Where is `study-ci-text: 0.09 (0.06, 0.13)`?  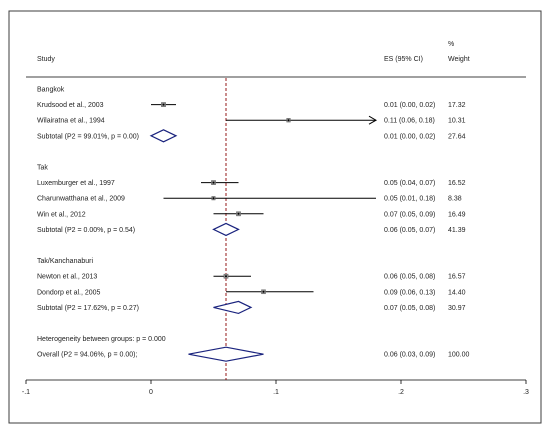 study-ci-text: 0.09 (0.06, 0.13) is located at coordinates (409, 292).